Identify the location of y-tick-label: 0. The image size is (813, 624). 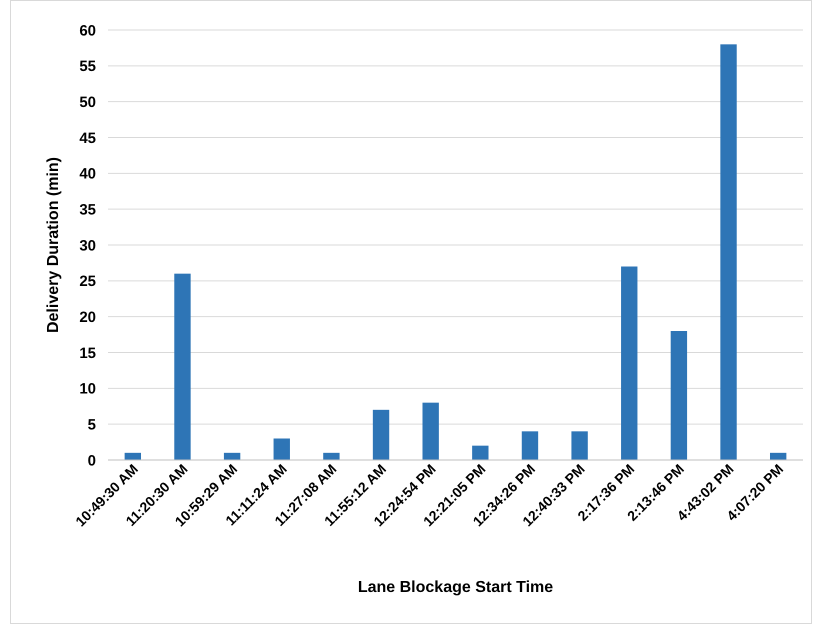
(92, 461).